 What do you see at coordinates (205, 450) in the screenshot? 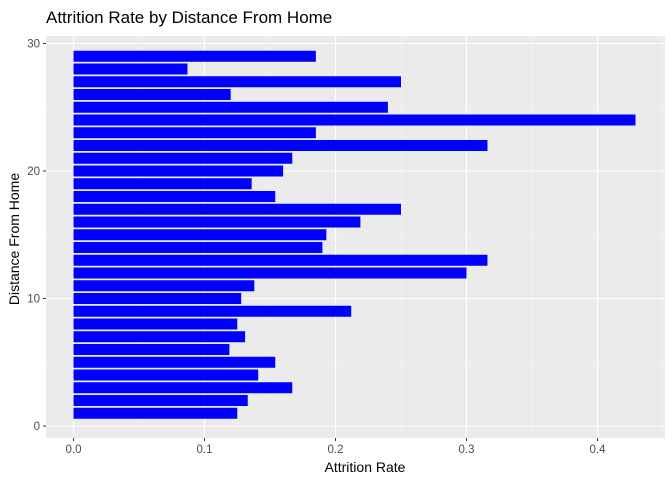
I see `x-tick-label: 0.1` at bounding box center [205, 450].